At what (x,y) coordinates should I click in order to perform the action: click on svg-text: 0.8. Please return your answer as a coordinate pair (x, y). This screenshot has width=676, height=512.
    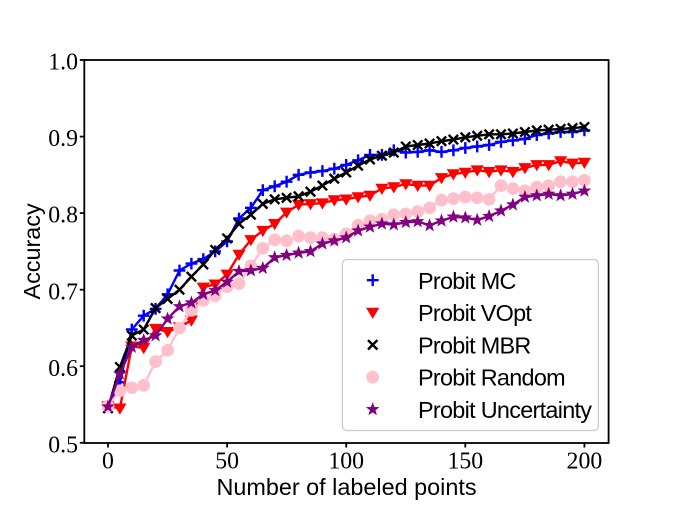
    Looking at the image, I should click on (63, 216).